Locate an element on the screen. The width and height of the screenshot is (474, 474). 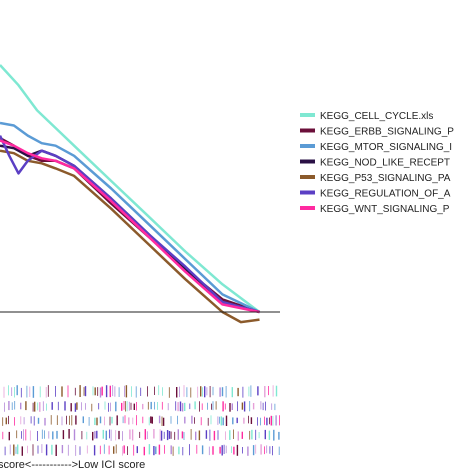
hit-rug-marks is located at coordinates (141, 420).